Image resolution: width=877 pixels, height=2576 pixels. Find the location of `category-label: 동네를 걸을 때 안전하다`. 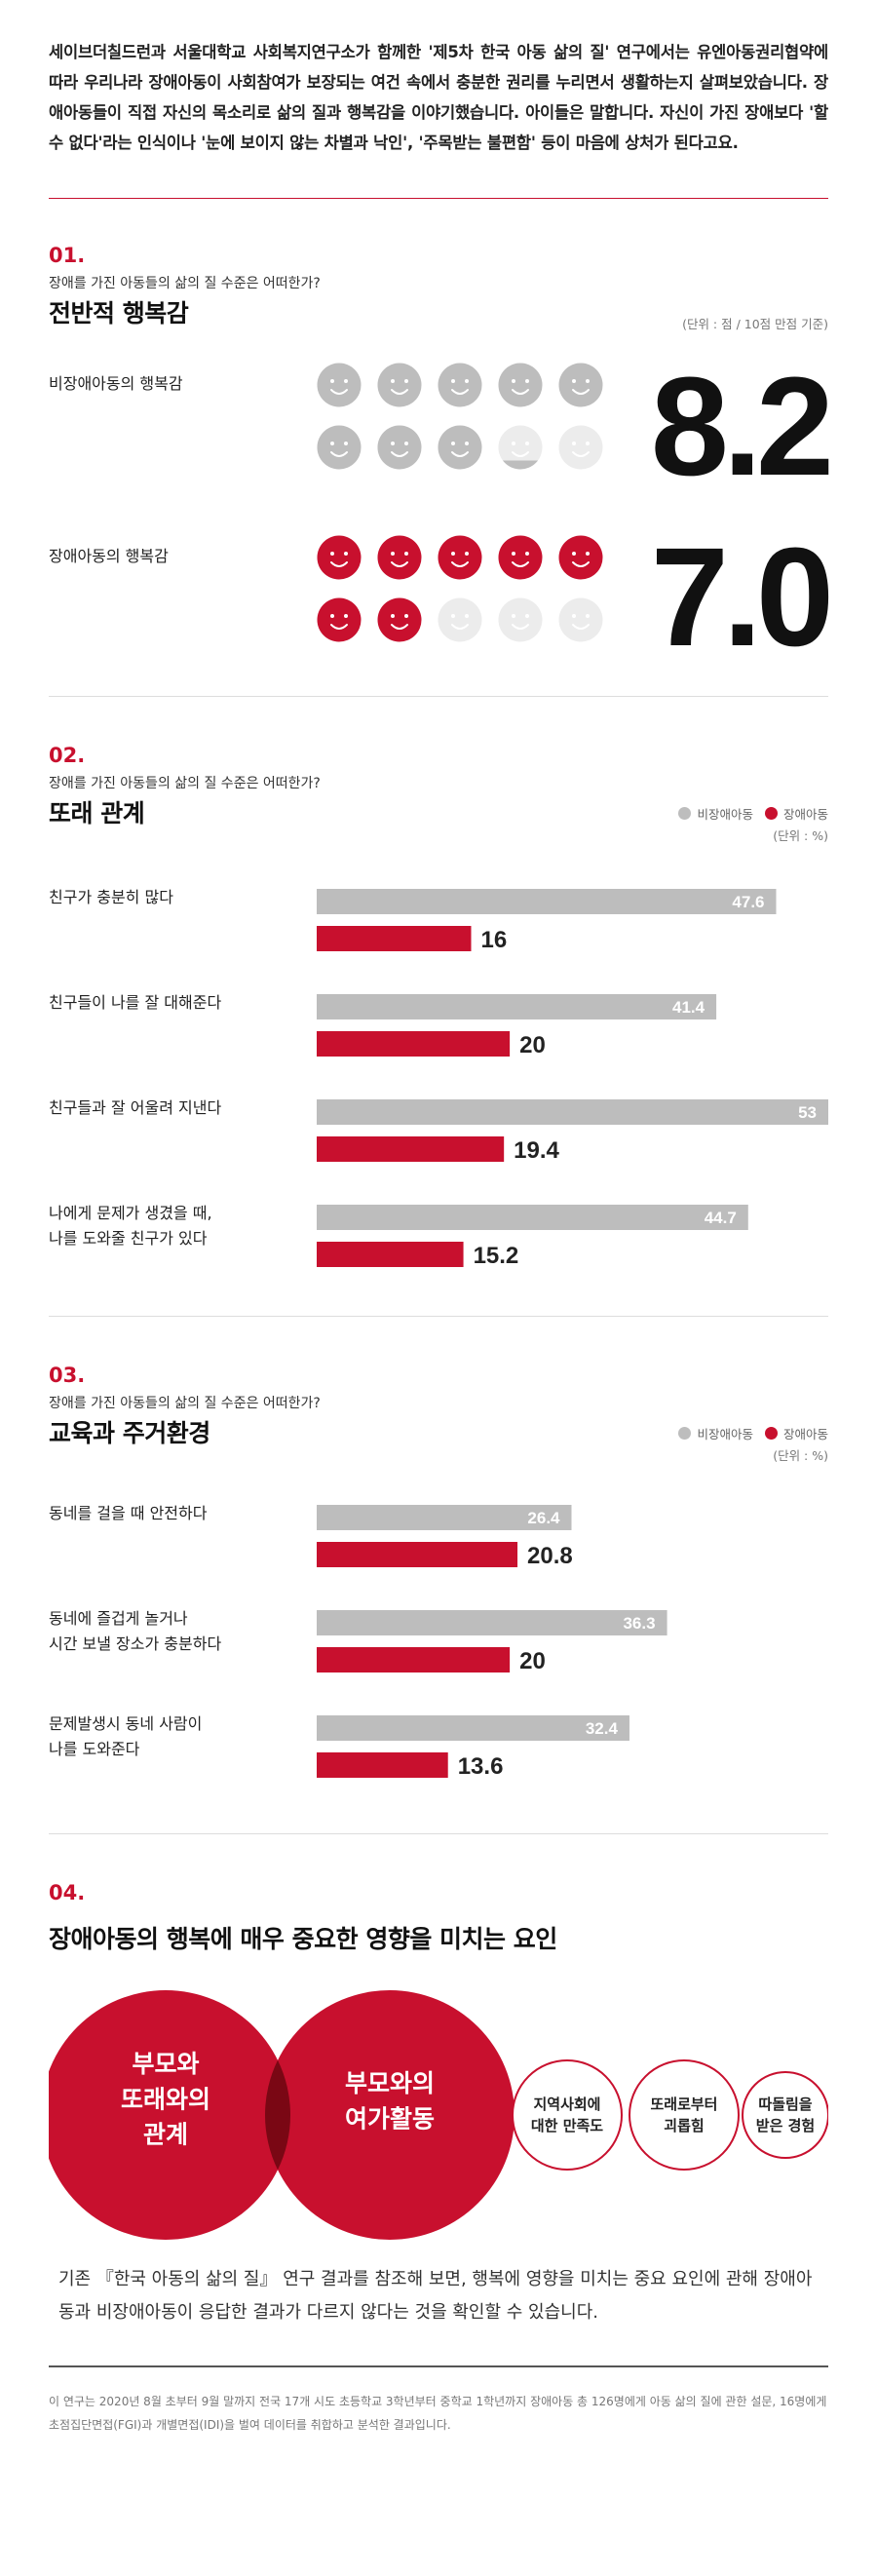

category-label: 동네를 걸을 때 안전하다 is located at coordinates (129, 1513).